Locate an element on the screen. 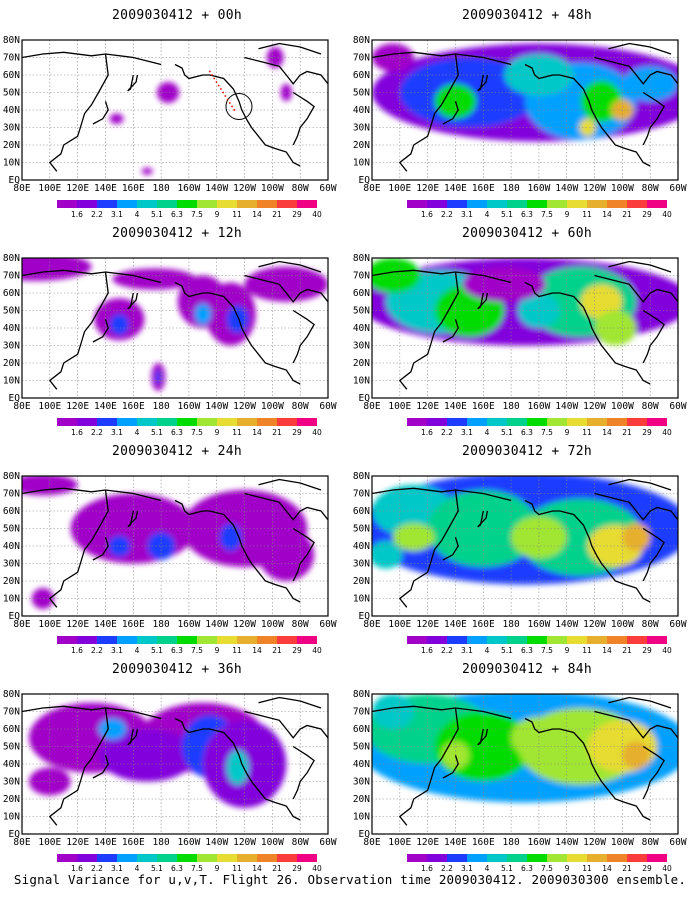  y-tick-label: 70N is located at coordinates (361, 494).